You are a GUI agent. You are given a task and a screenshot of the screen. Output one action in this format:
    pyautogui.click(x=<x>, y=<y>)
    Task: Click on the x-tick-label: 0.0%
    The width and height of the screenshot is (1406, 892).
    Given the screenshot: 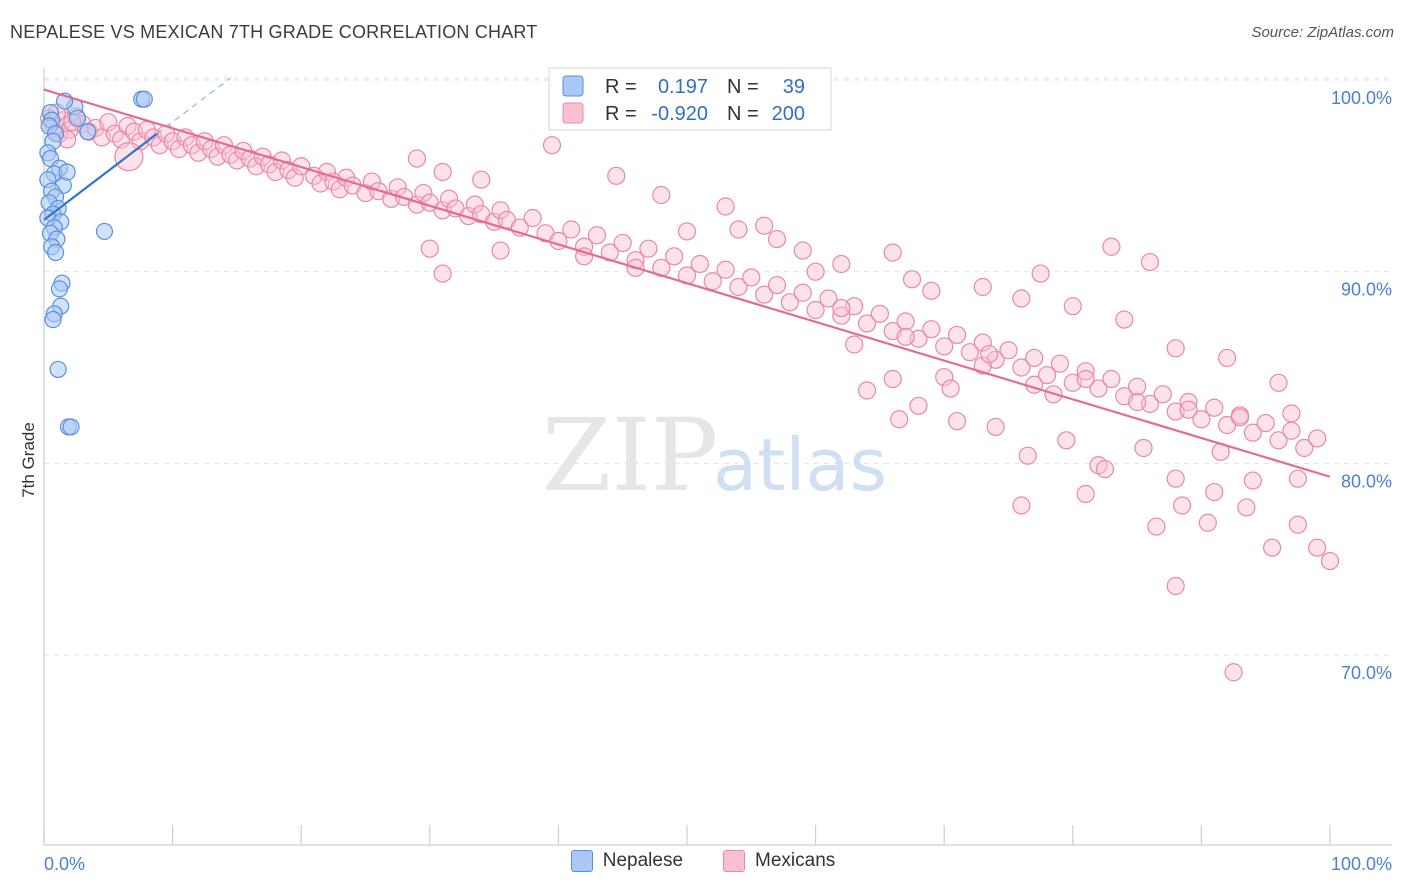 What is the action you would take?
    pyautogui.click(x=64, y=864)
    